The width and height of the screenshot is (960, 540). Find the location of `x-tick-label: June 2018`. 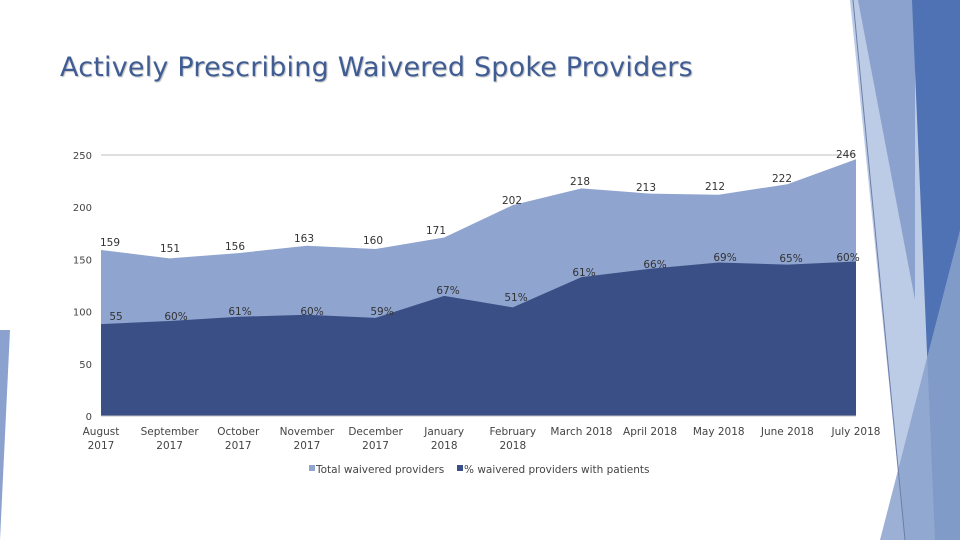

x-tick-label: June 2018 is located at coordinates (787, 432).